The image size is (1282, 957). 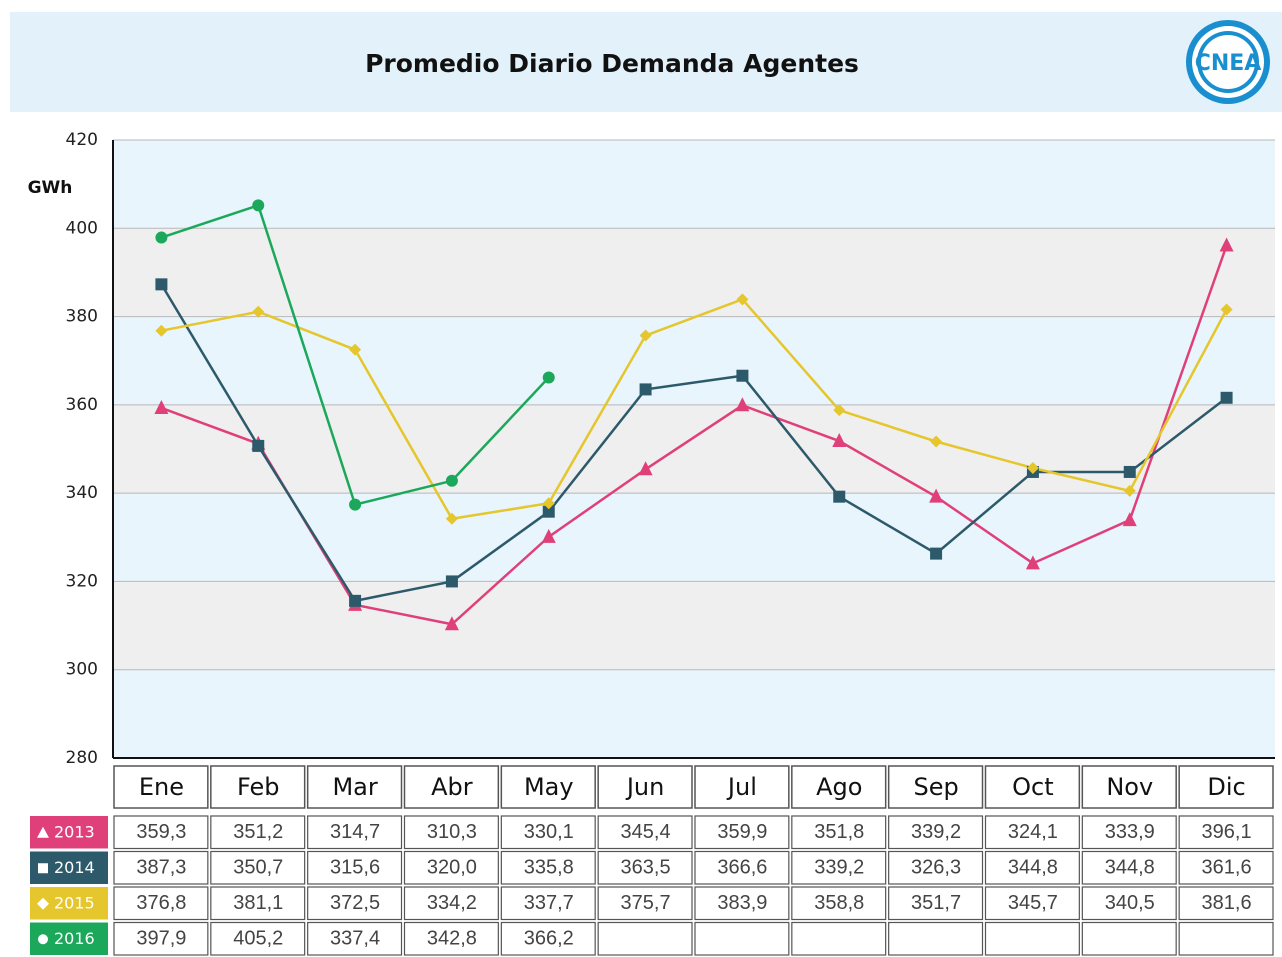 What do you see at coordinates (161, 903) in the screenshot?
I see `table-value: 376,8` at bounding box center [161, 903].